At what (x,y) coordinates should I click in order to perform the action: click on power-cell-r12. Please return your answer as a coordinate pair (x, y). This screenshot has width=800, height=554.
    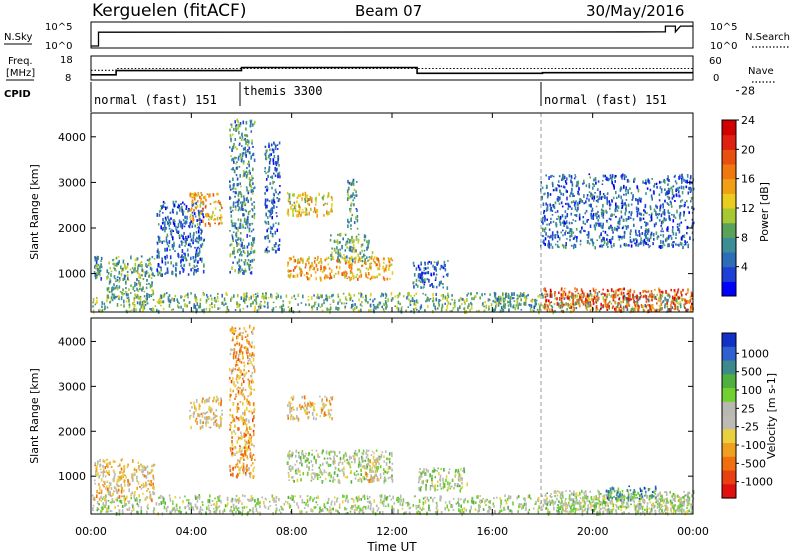
    Looking at the image, I should click on (499, 302).